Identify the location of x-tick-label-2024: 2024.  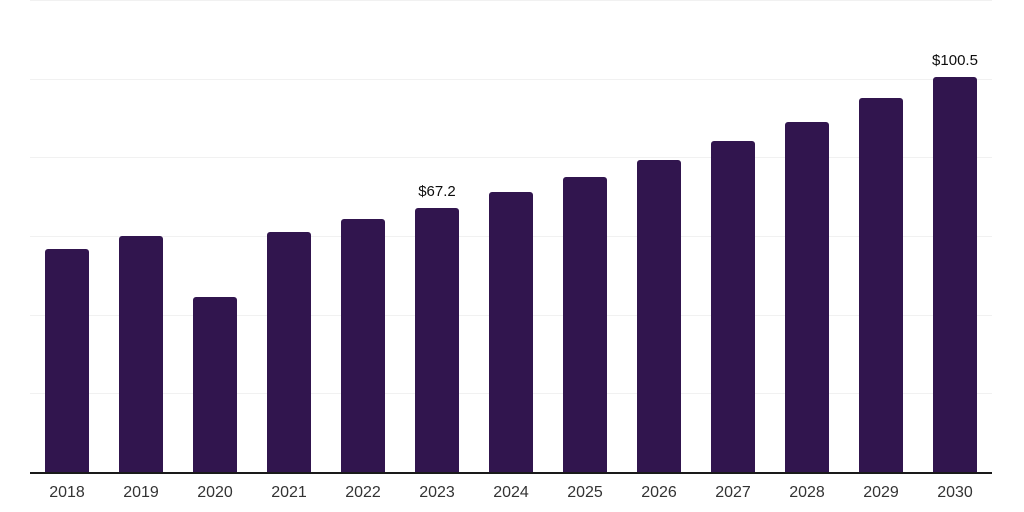
(511, 492).